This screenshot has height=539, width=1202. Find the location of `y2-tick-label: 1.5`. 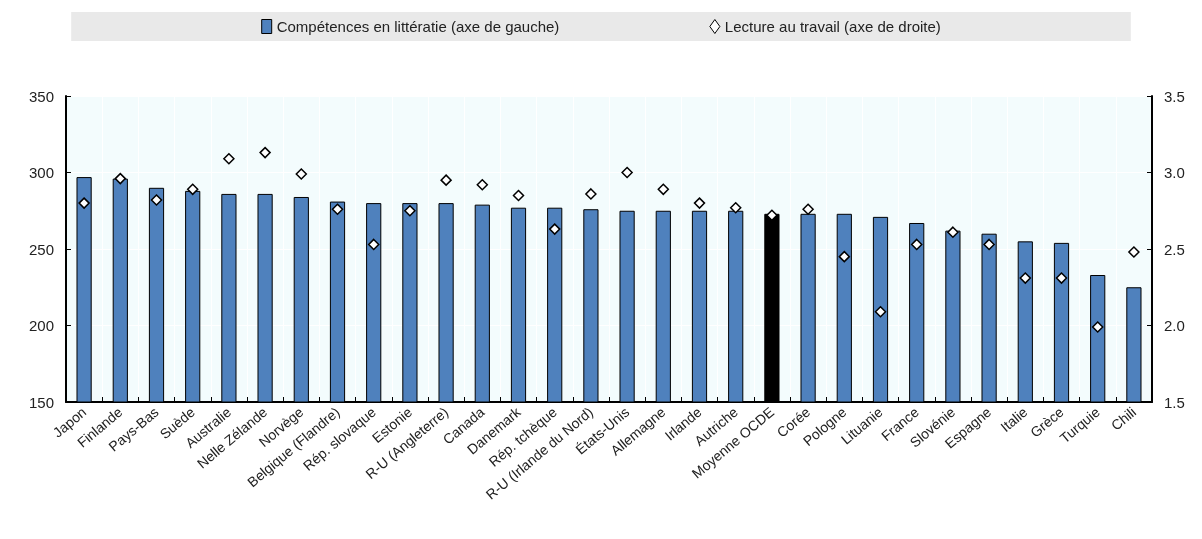

y2-tick-label: 1.5 is located at coordinates (1174, 402).